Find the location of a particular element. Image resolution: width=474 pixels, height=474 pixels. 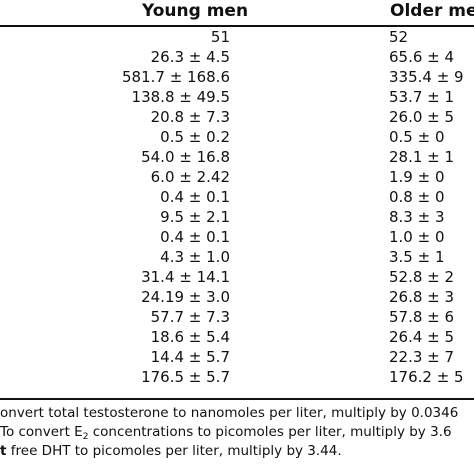

table-bottom-rule is located at coordinates (237, 399).